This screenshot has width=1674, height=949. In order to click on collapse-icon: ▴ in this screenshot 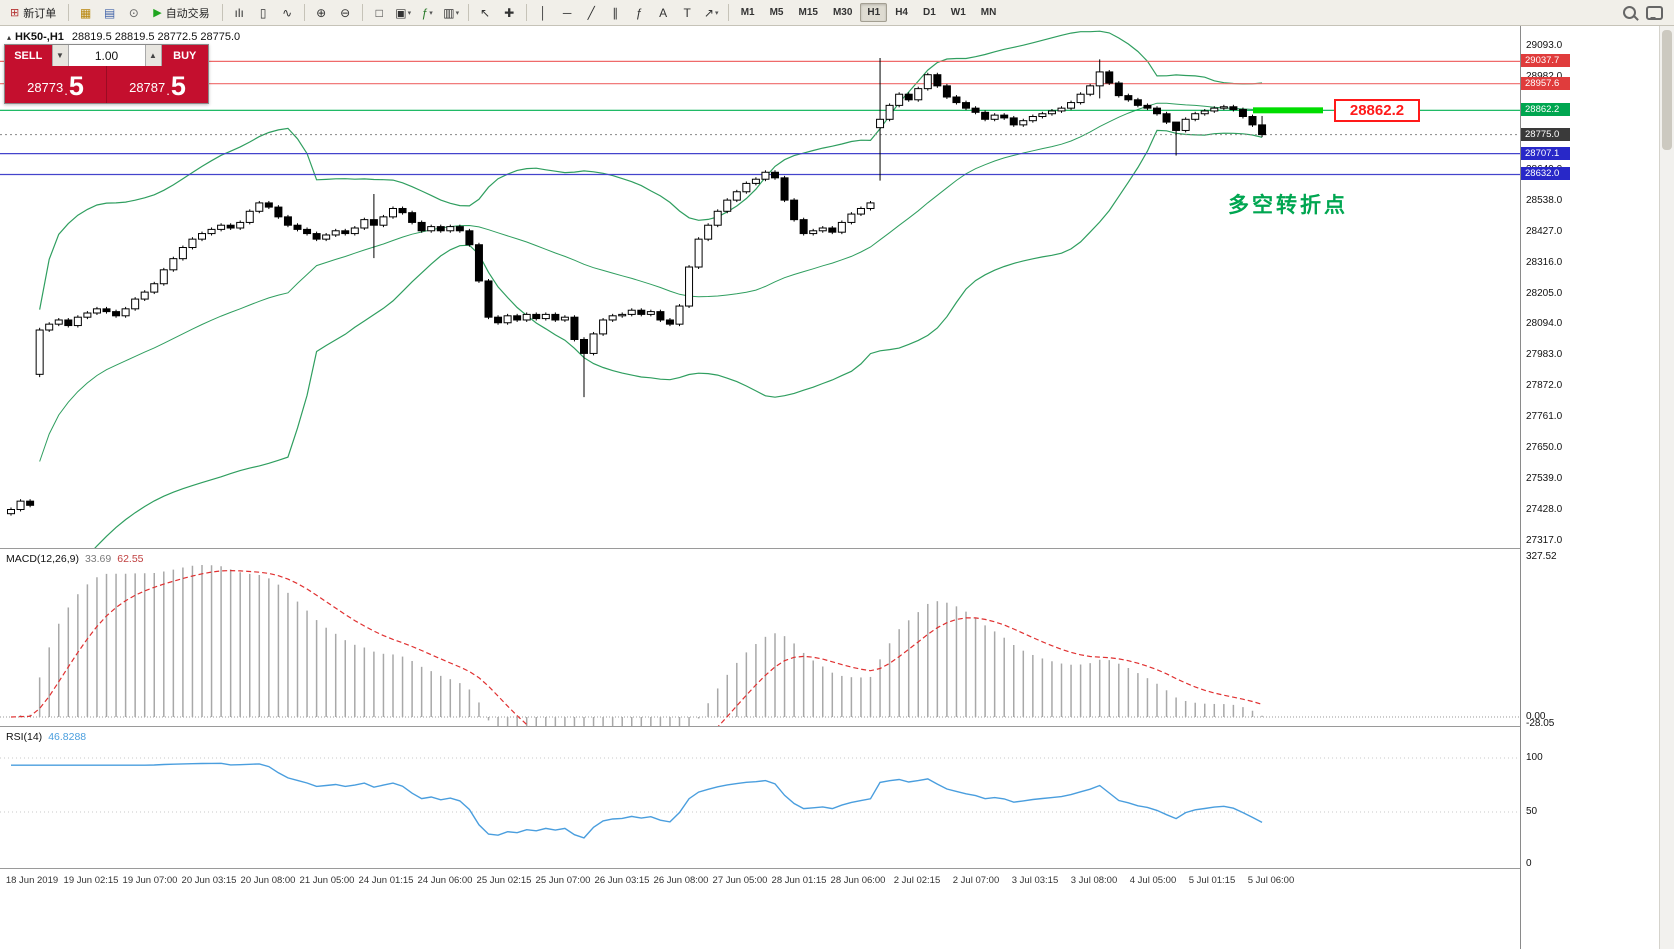, I will do `click(9, 37)`.